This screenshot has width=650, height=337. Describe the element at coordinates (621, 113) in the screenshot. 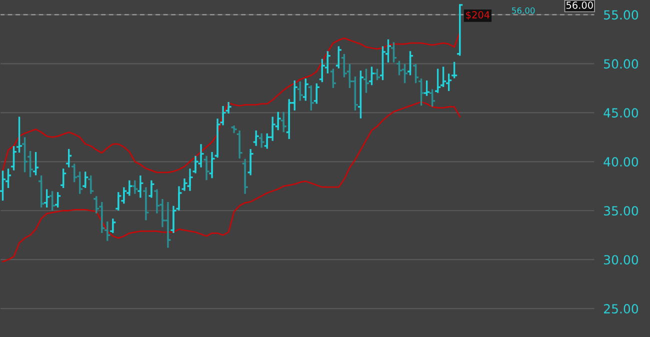

I see `y-tick-label: 45.00` at that location.